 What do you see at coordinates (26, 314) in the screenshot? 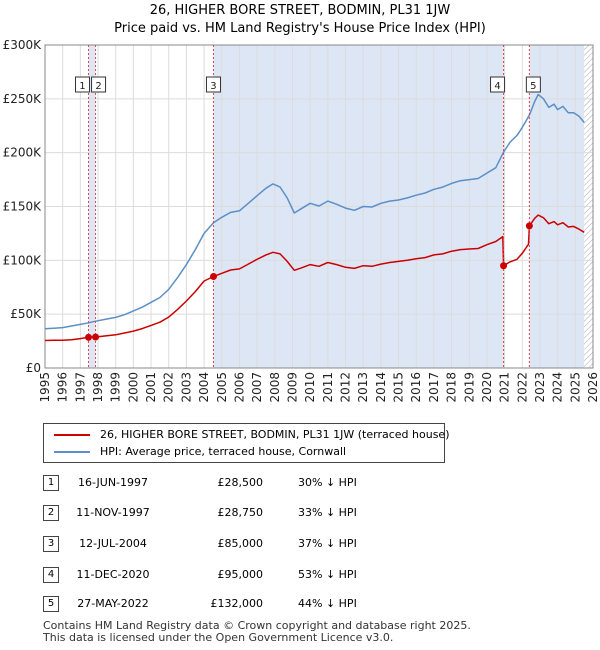
I see `y-tick-label: £50K` at bounding box center [26, 314].